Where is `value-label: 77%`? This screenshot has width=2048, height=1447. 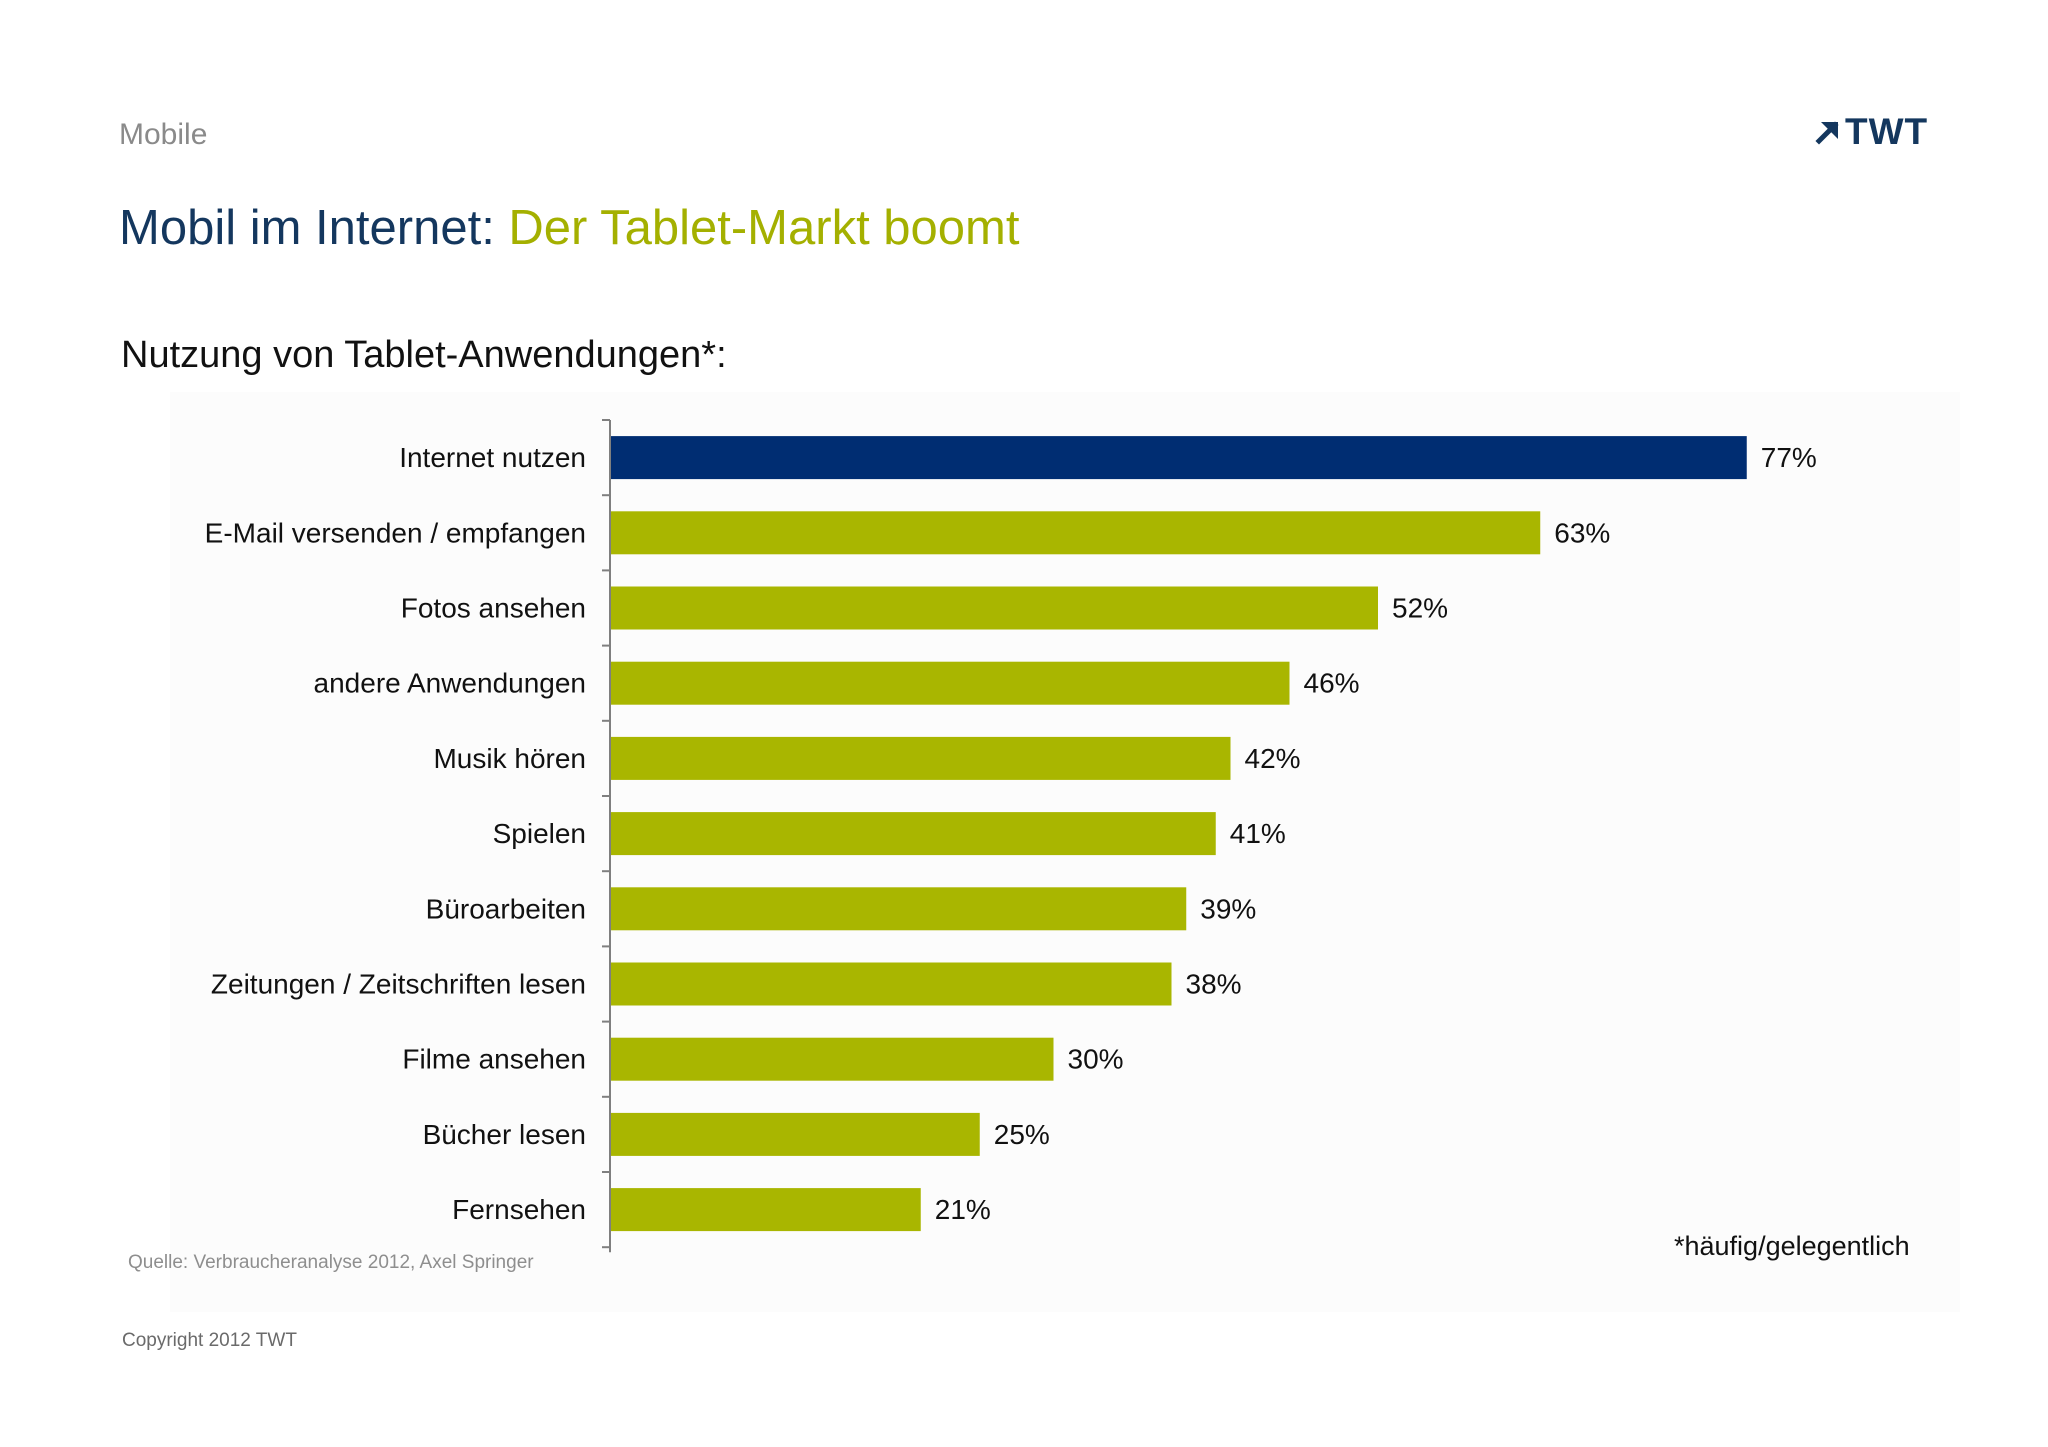 value-label: 77% is located at coordinates (1789, 457).